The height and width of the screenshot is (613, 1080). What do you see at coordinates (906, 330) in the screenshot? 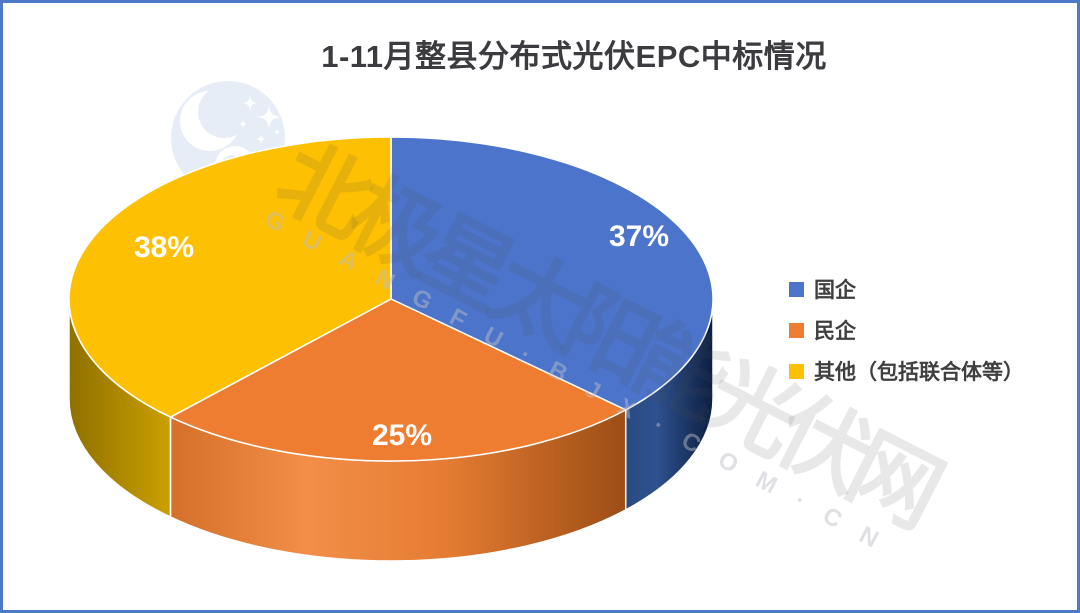
I see `legend-item-minqi: 民企` at bounding box center [906, 330].